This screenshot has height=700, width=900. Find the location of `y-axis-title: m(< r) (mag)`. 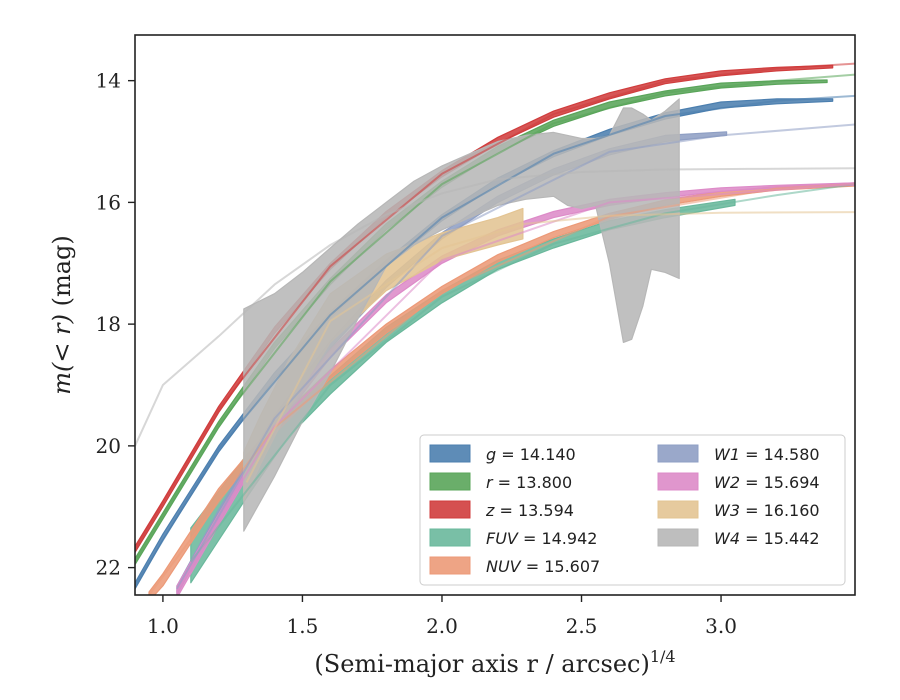

y-axis-title: m(< r) (mag) is located at coordinates (62, 315).